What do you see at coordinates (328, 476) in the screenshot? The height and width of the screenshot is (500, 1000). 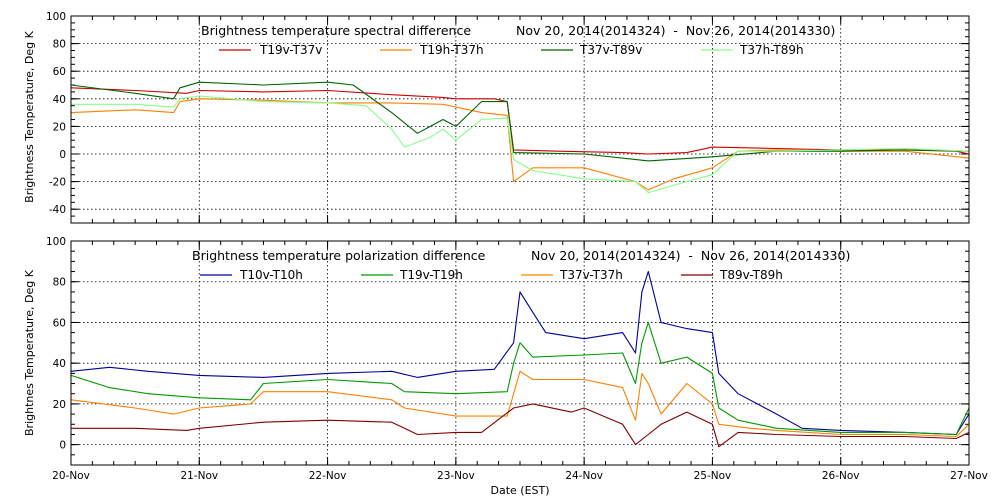 I see `x-tick-label: 22-Nov` at bounding box center [328, 476].